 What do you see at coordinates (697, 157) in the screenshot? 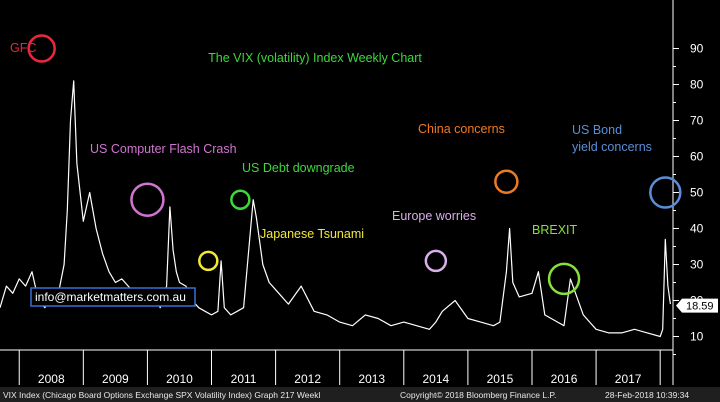
I see `y-tick-label: 60` at bounding box center [697, 157].